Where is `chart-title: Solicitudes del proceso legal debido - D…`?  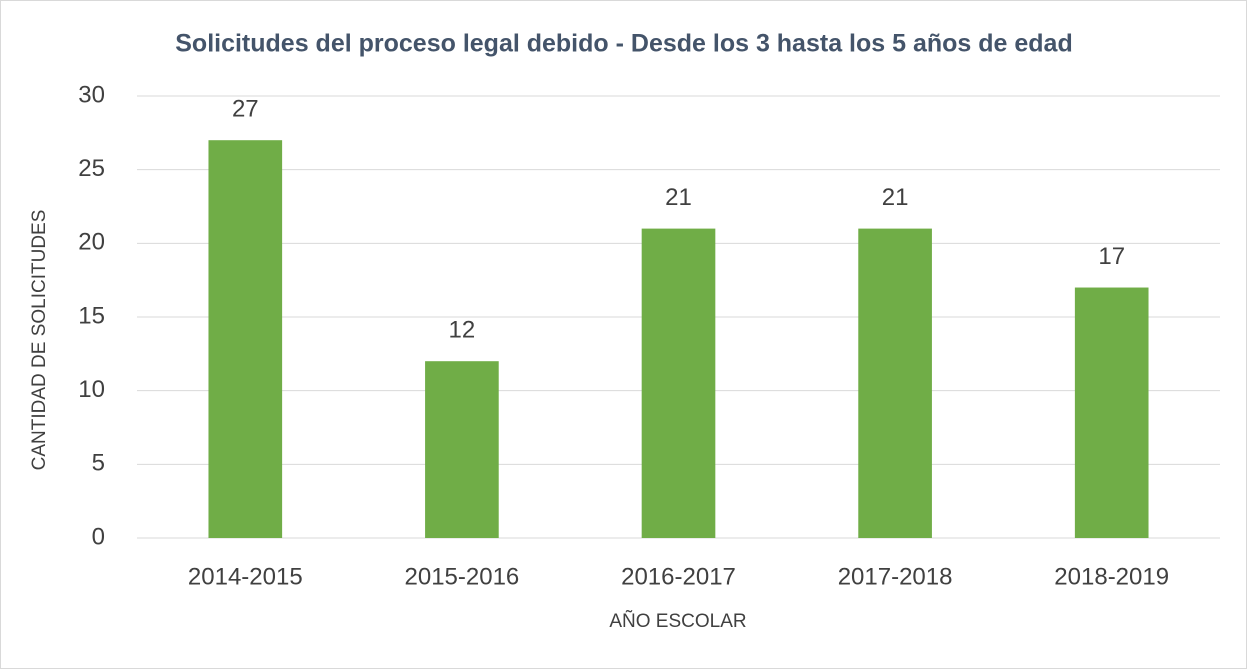 chart-title: Solicitudes del proceso legal debido - D… is located at coordinates (623, 44).